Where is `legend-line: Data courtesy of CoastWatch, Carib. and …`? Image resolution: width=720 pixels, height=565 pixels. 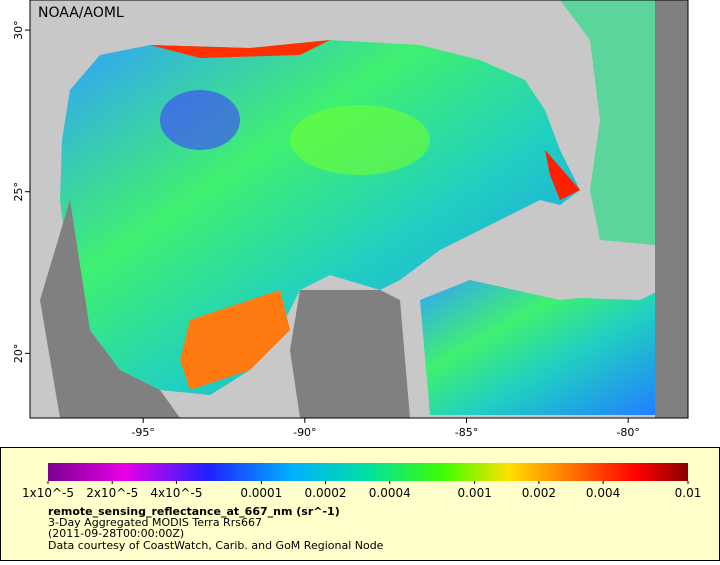
legend-line: Data courtesy of CoastWatch, Carib. and … is located at coordinates (216, 545).